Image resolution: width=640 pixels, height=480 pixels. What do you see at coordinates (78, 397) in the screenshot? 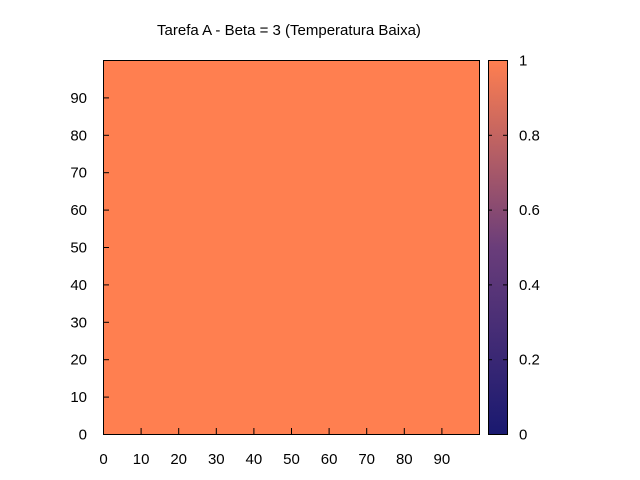
I see `y-tick-label: 10` at bounding box center [78, 397].